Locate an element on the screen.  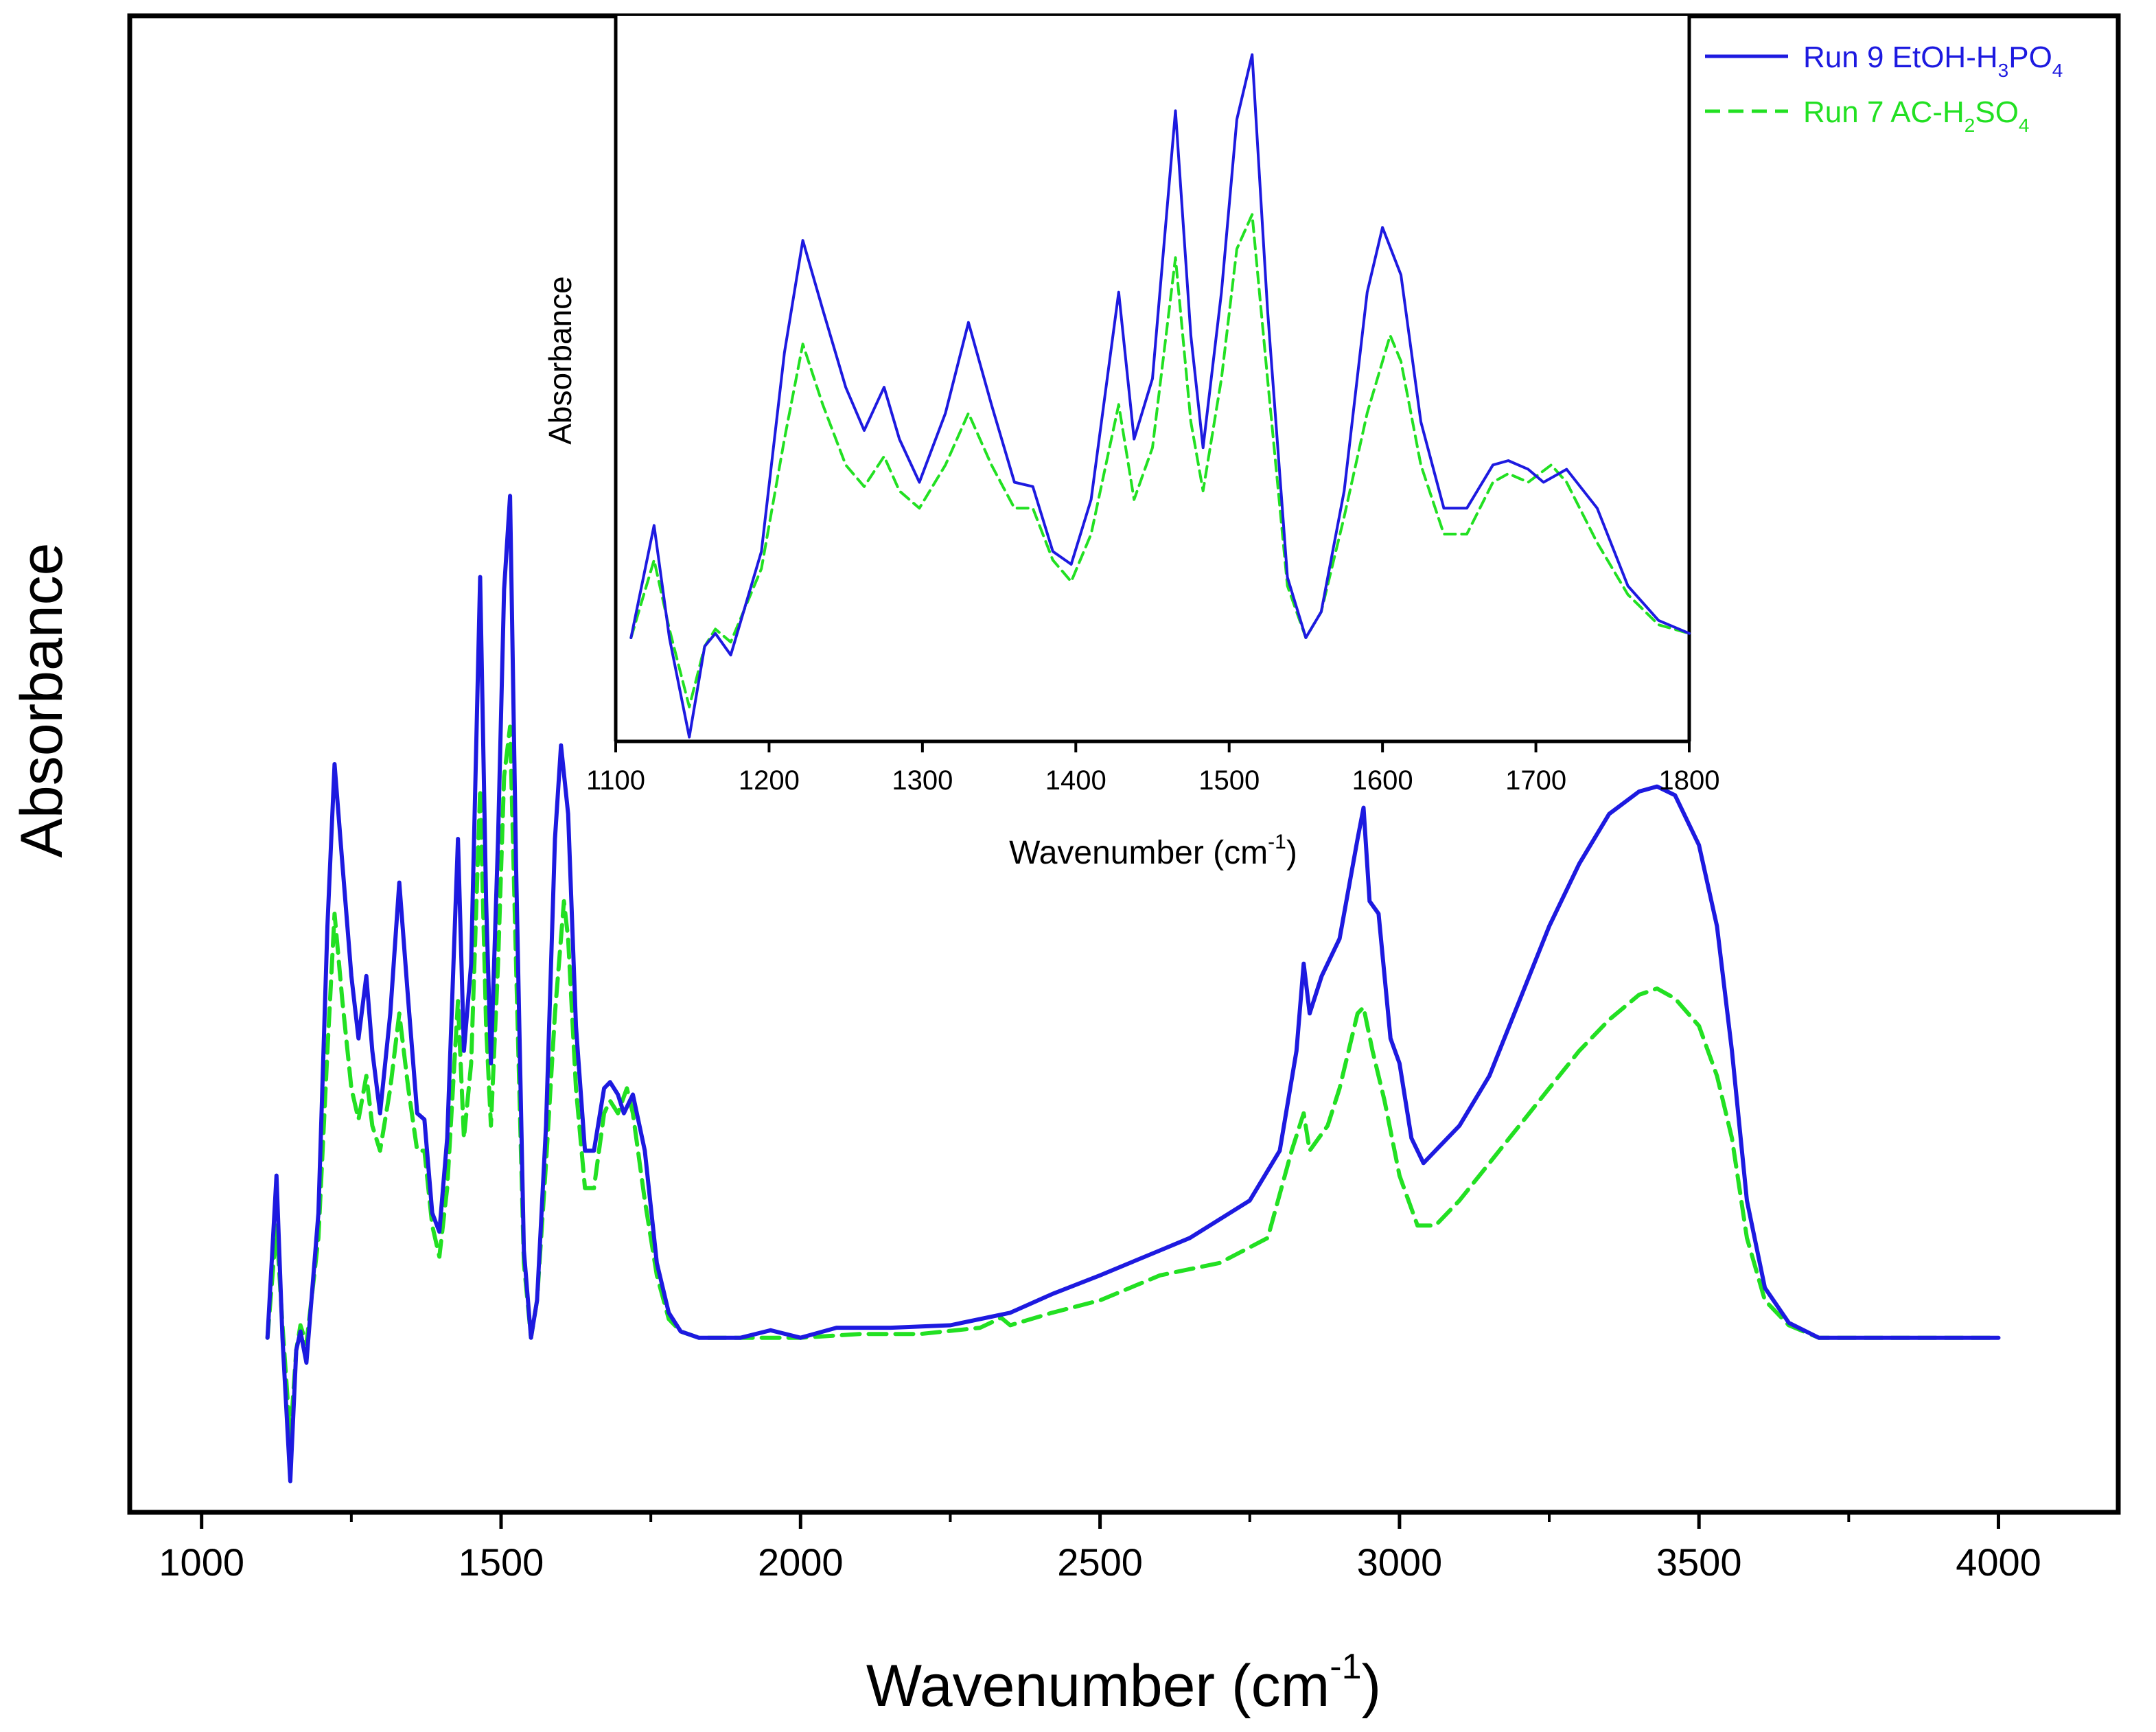
main-x-tick-label: 2500 is located at coordinates (1100, 1562).